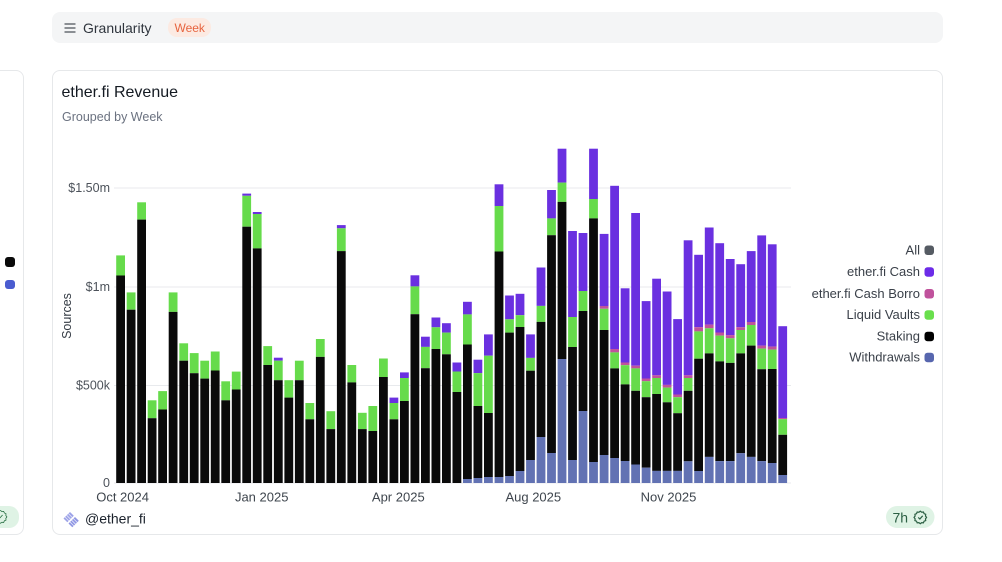 This screenshot has width=1002, height=562. What do you see at coordinates (98, 287) in the screenshot?
I see `svg-text: $1m` at bounding box center [98, 287].